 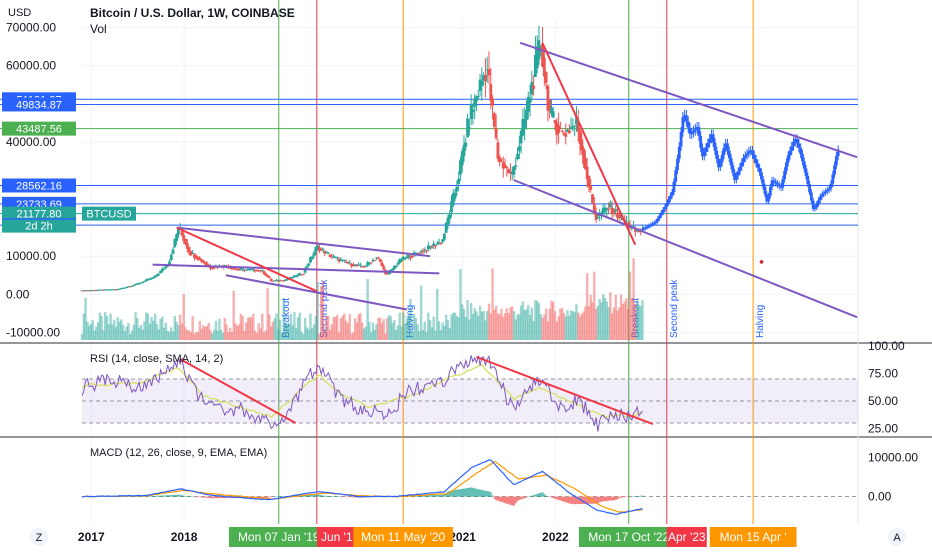 What do you see at coordinates (39, 537) in the screenshot?
I see `zoom-left-button` at bounding box center [39, 537].